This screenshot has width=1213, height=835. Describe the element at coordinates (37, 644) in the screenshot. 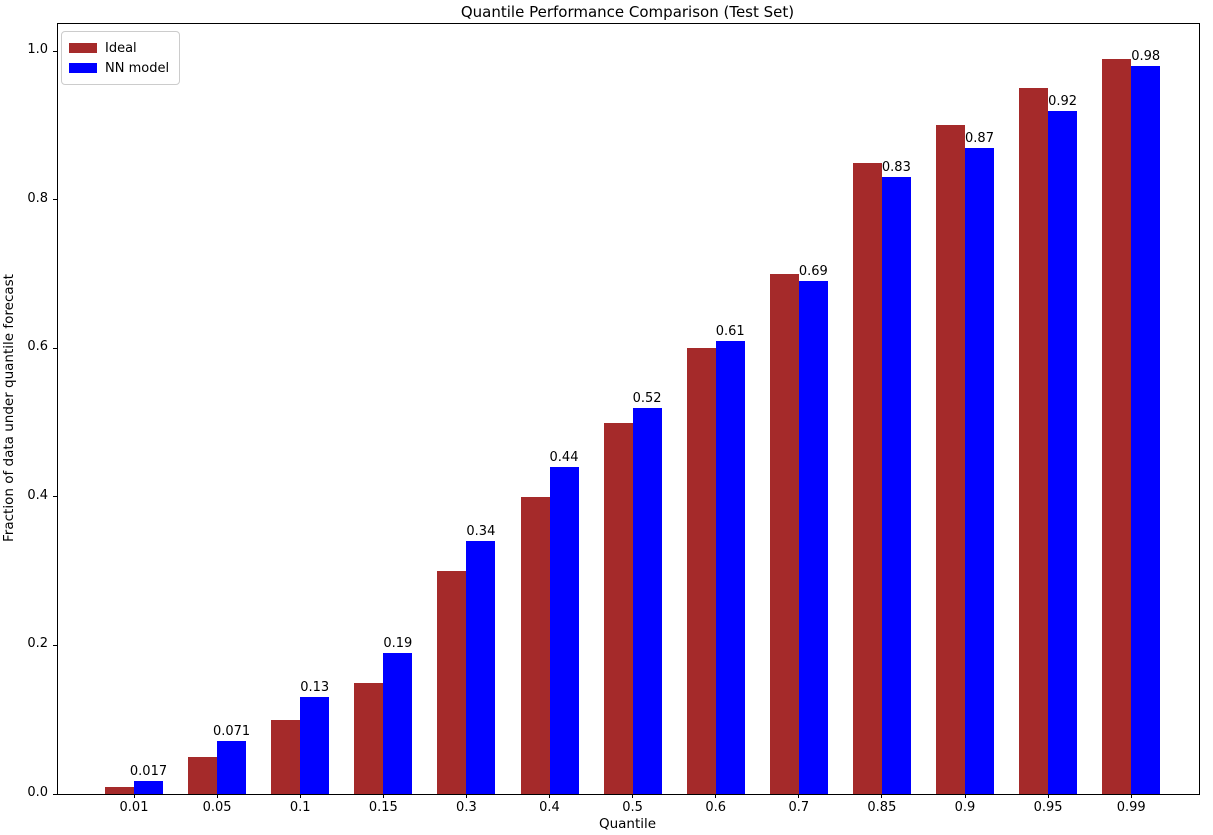

I see `y-tick-label-0.2: 0.2` at that location.